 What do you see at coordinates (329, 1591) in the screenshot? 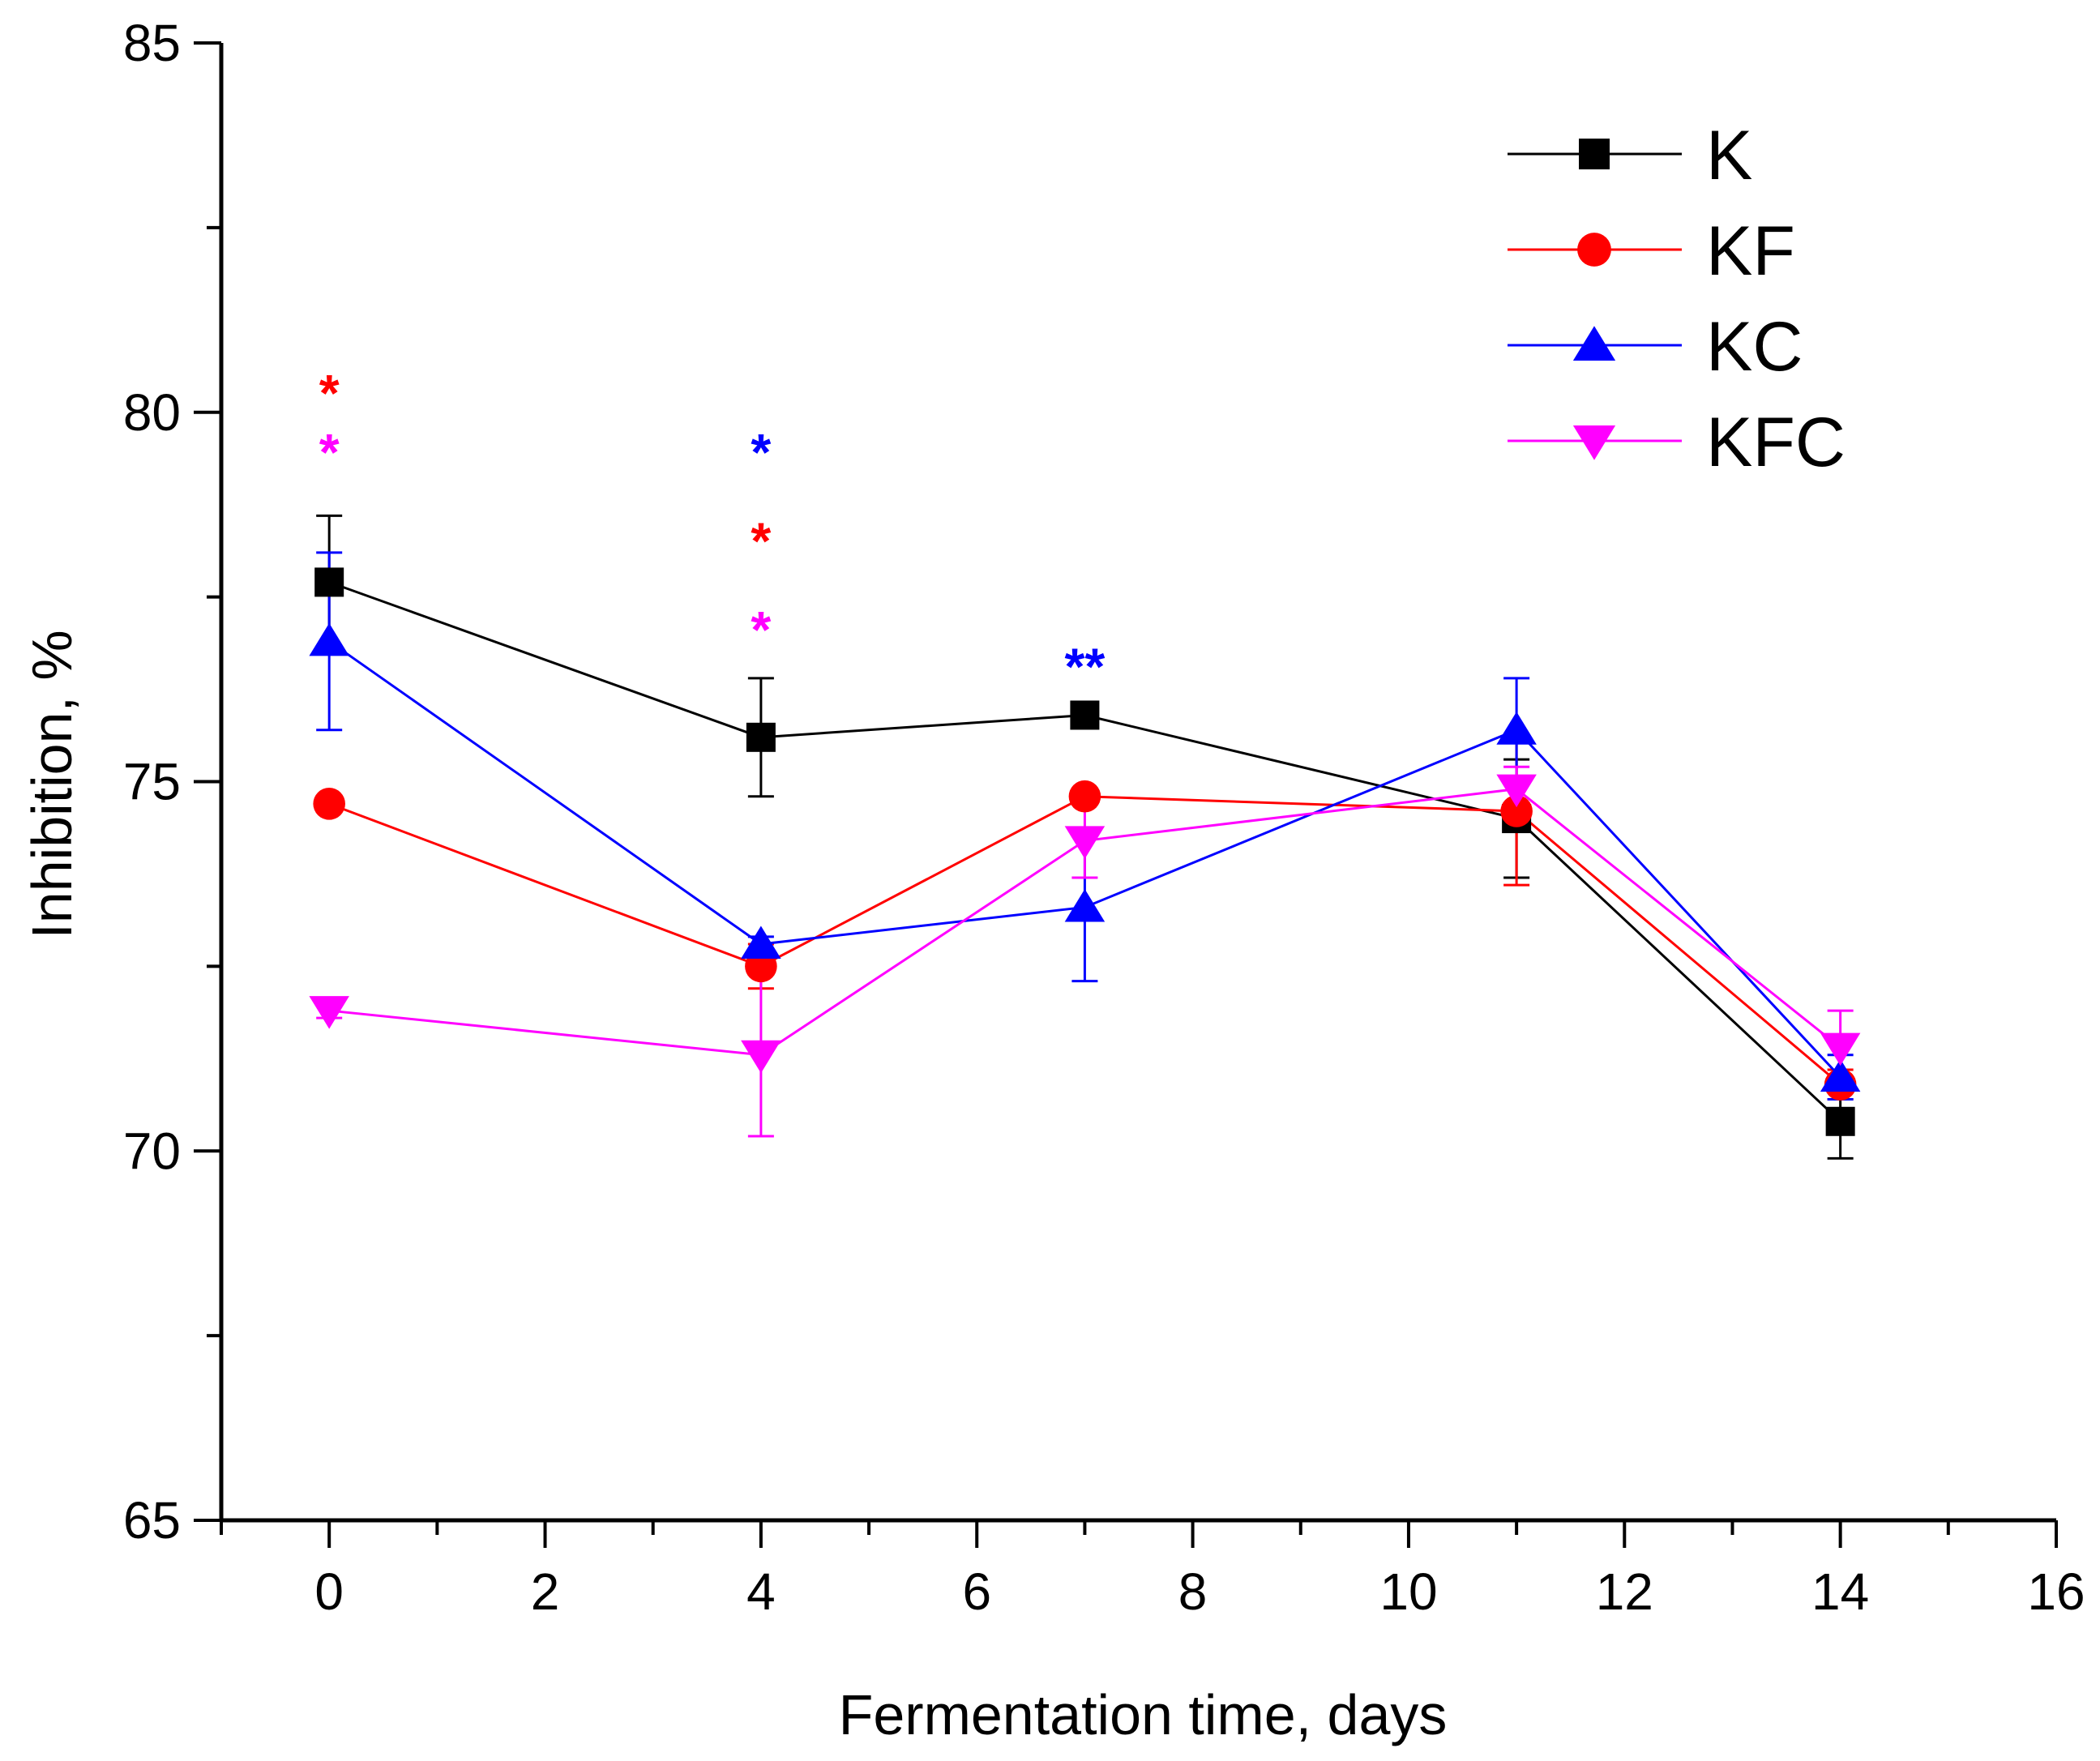
I see `x-tick-label: 0` at bounding box center [329, 1591].